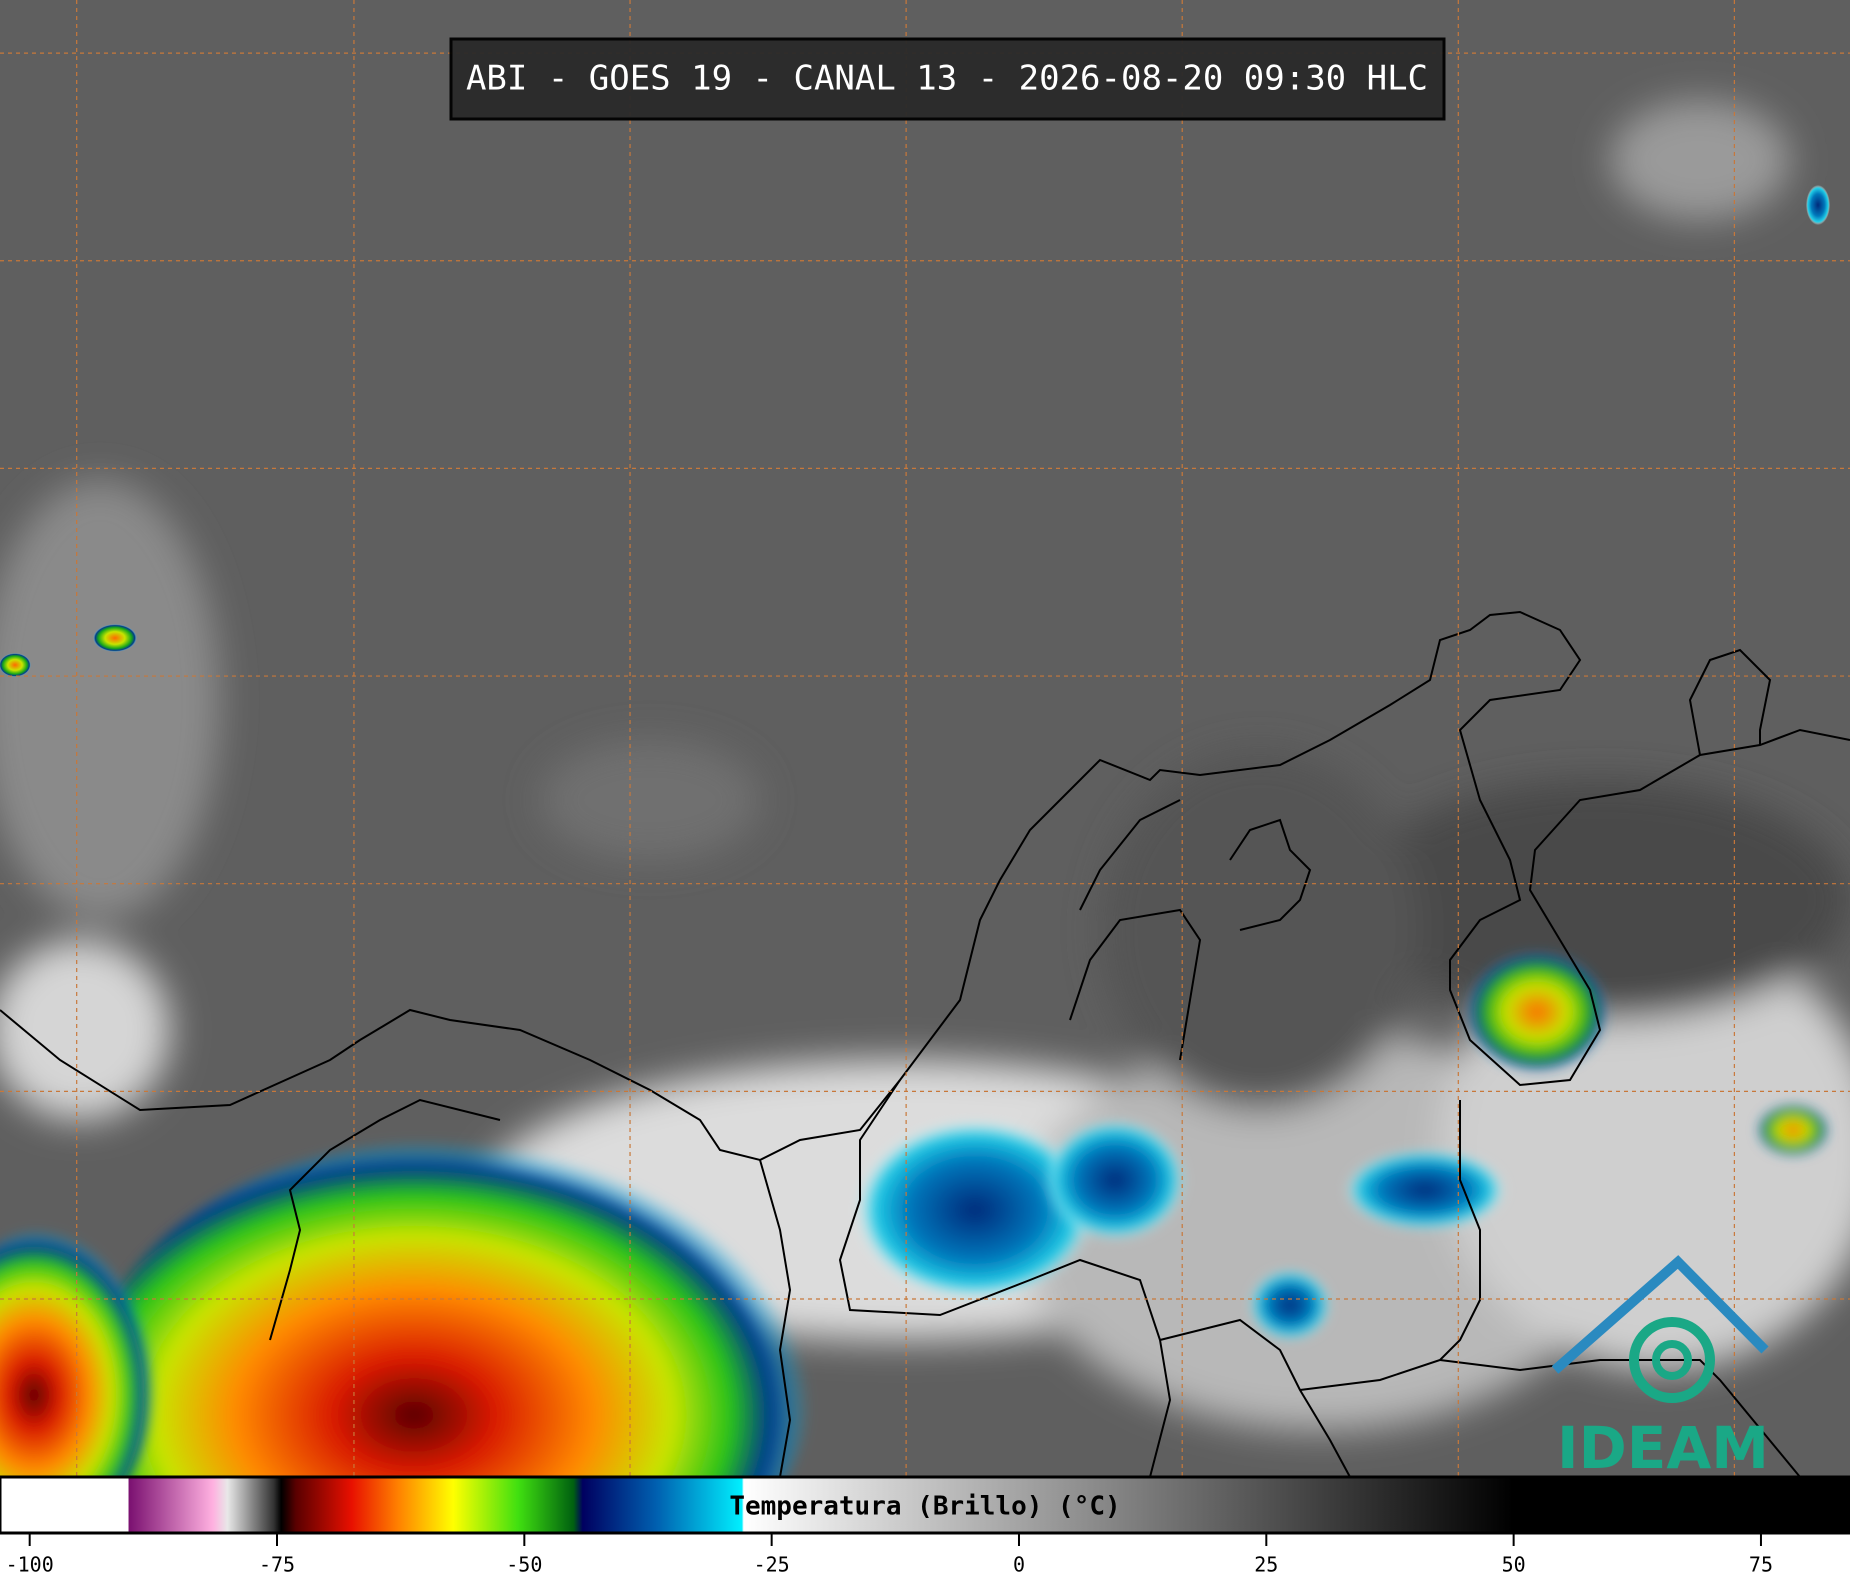 This screenshot has height=1577, width=1850. I want to click on logo-text: IDEAM, so click(1663, 1448).